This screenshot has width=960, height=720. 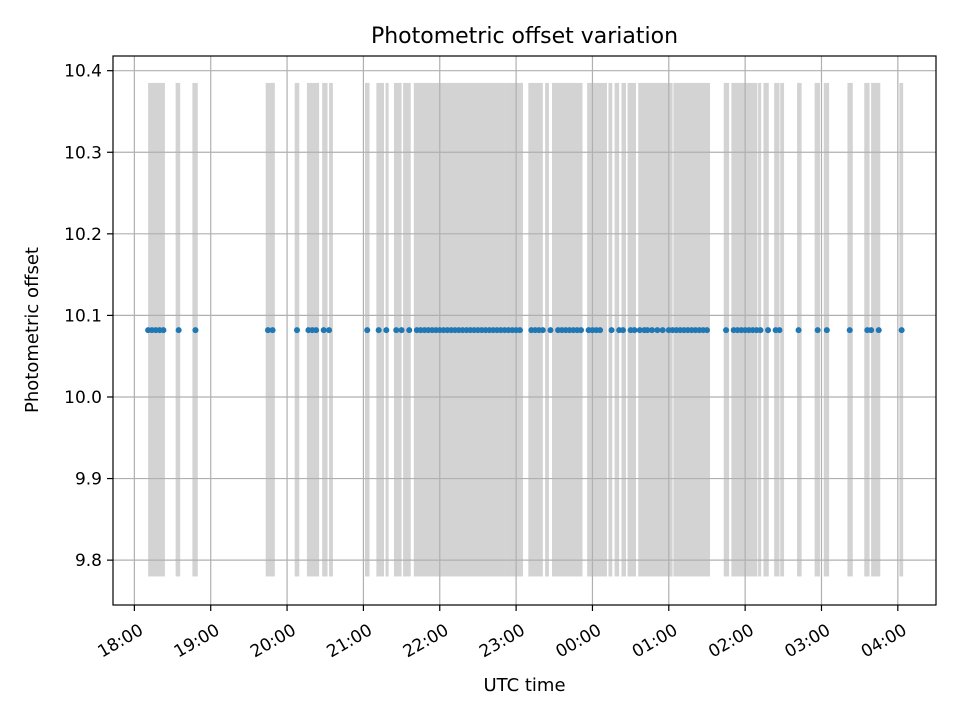 What do you see at coordinates (83, 316) in the screenshot?
I see `y-tick-label-3: 10.1` at bounding box center [83, 316].